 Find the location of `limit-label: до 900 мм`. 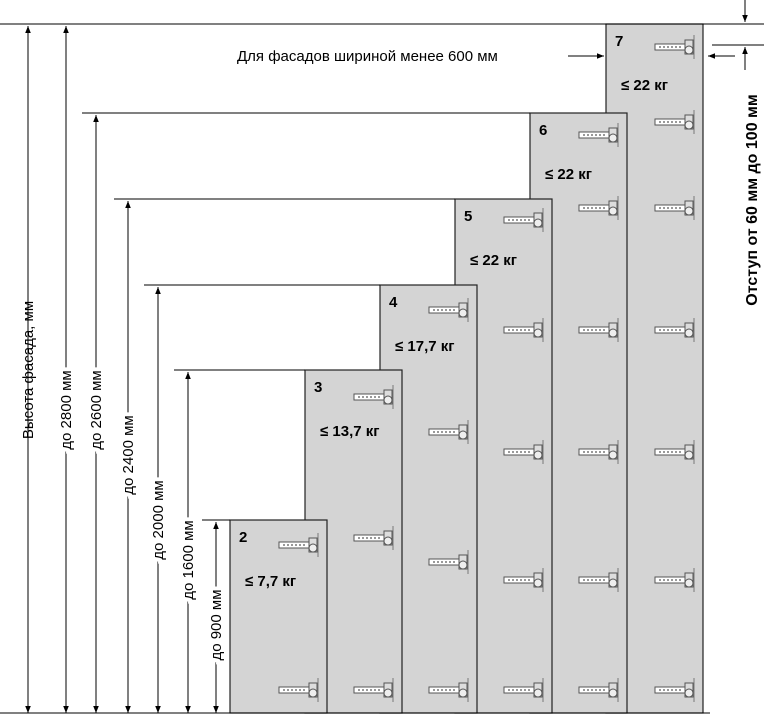

limit-label: до 900 мм is located at coordinates (216, 624).